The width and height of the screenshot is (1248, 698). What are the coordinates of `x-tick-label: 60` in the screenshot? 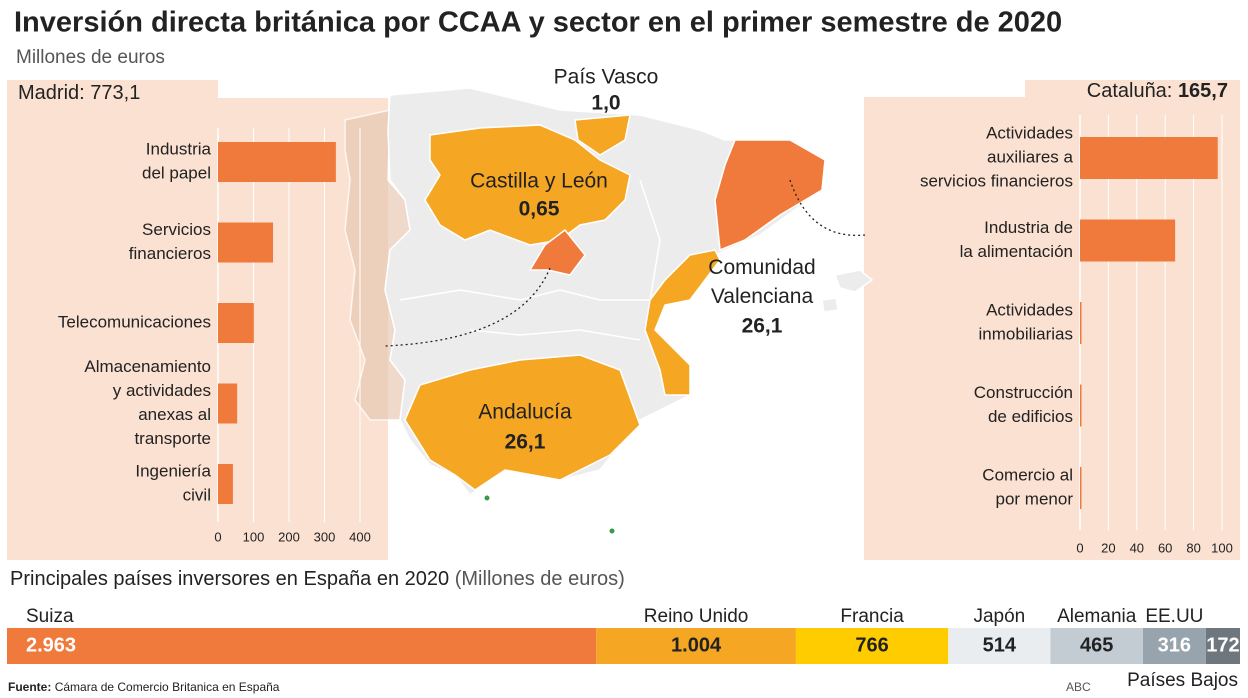 It's located at (1165, 547).